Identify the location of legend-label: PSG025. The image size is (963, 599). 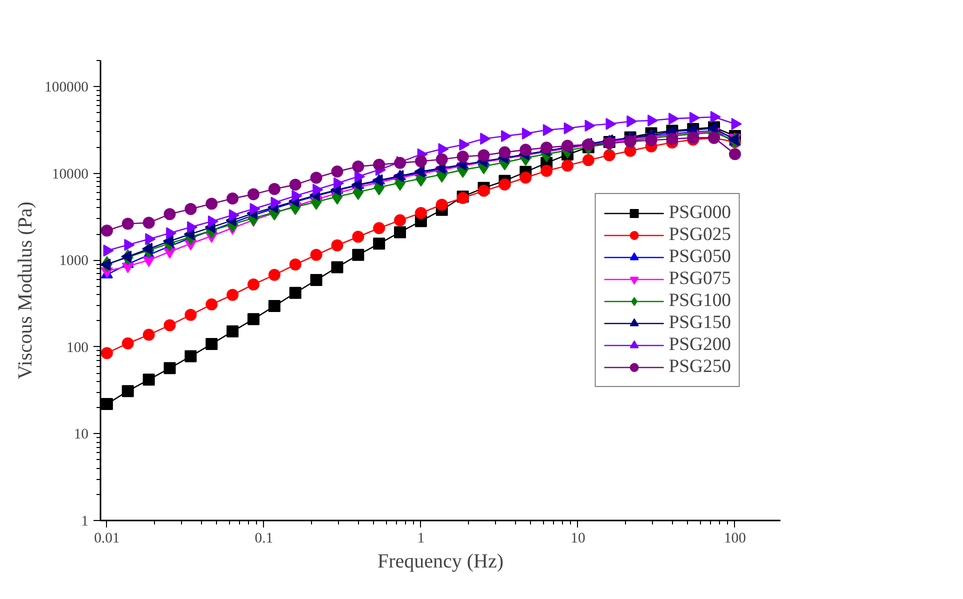
(699, 235).